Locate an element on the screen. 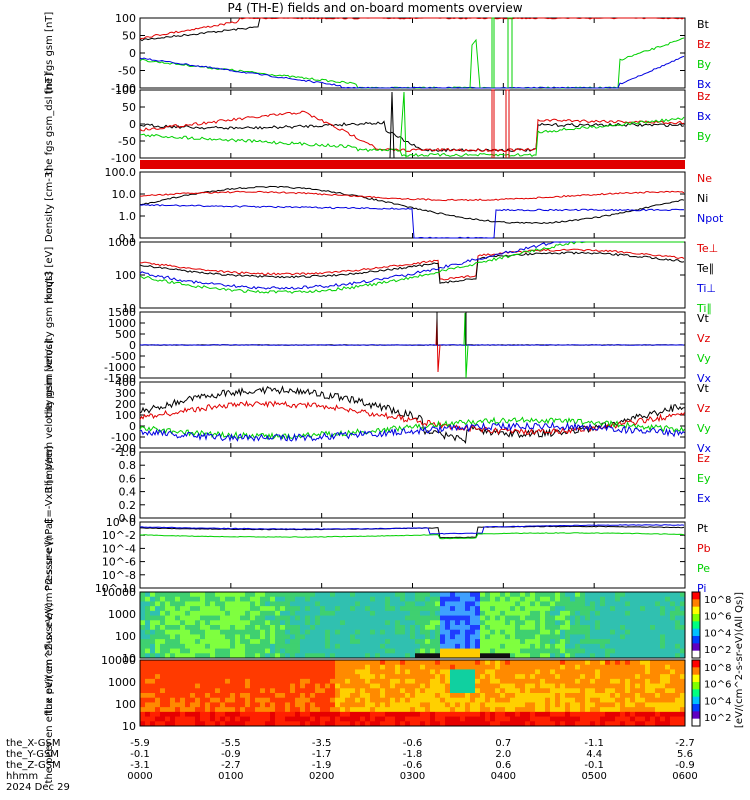 The height and width of the screenshot is (800, 750). colorbar-tick: 10^2 is located at coordinates (717, 718).